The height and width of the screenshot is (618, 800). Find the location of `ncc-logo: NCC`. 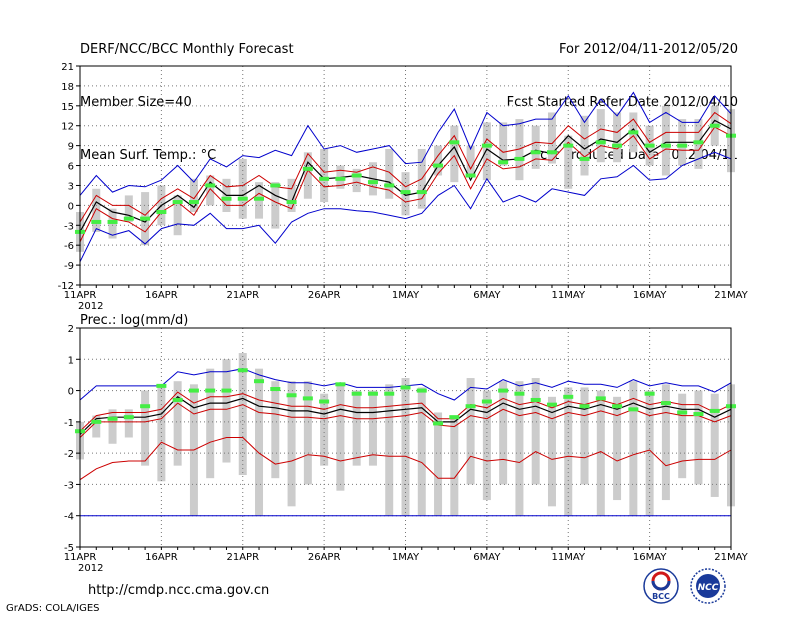

ncc-logo: NCC is located at coordinates (708, 586).